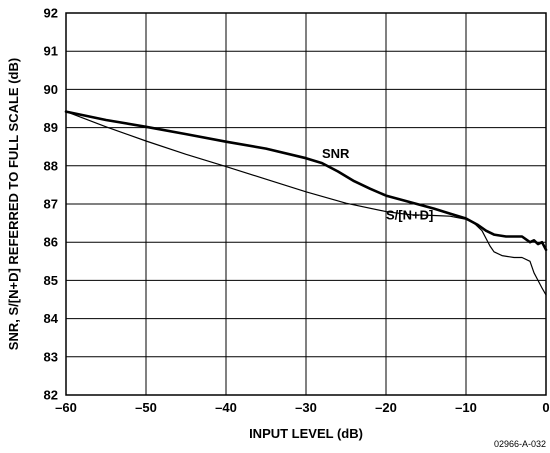 This screenshot has width=550, height=453. What do you see at coordinates (51, 395) in the screenshot?
I see `y-tick-label: 82` at bounding box center [51, 395].